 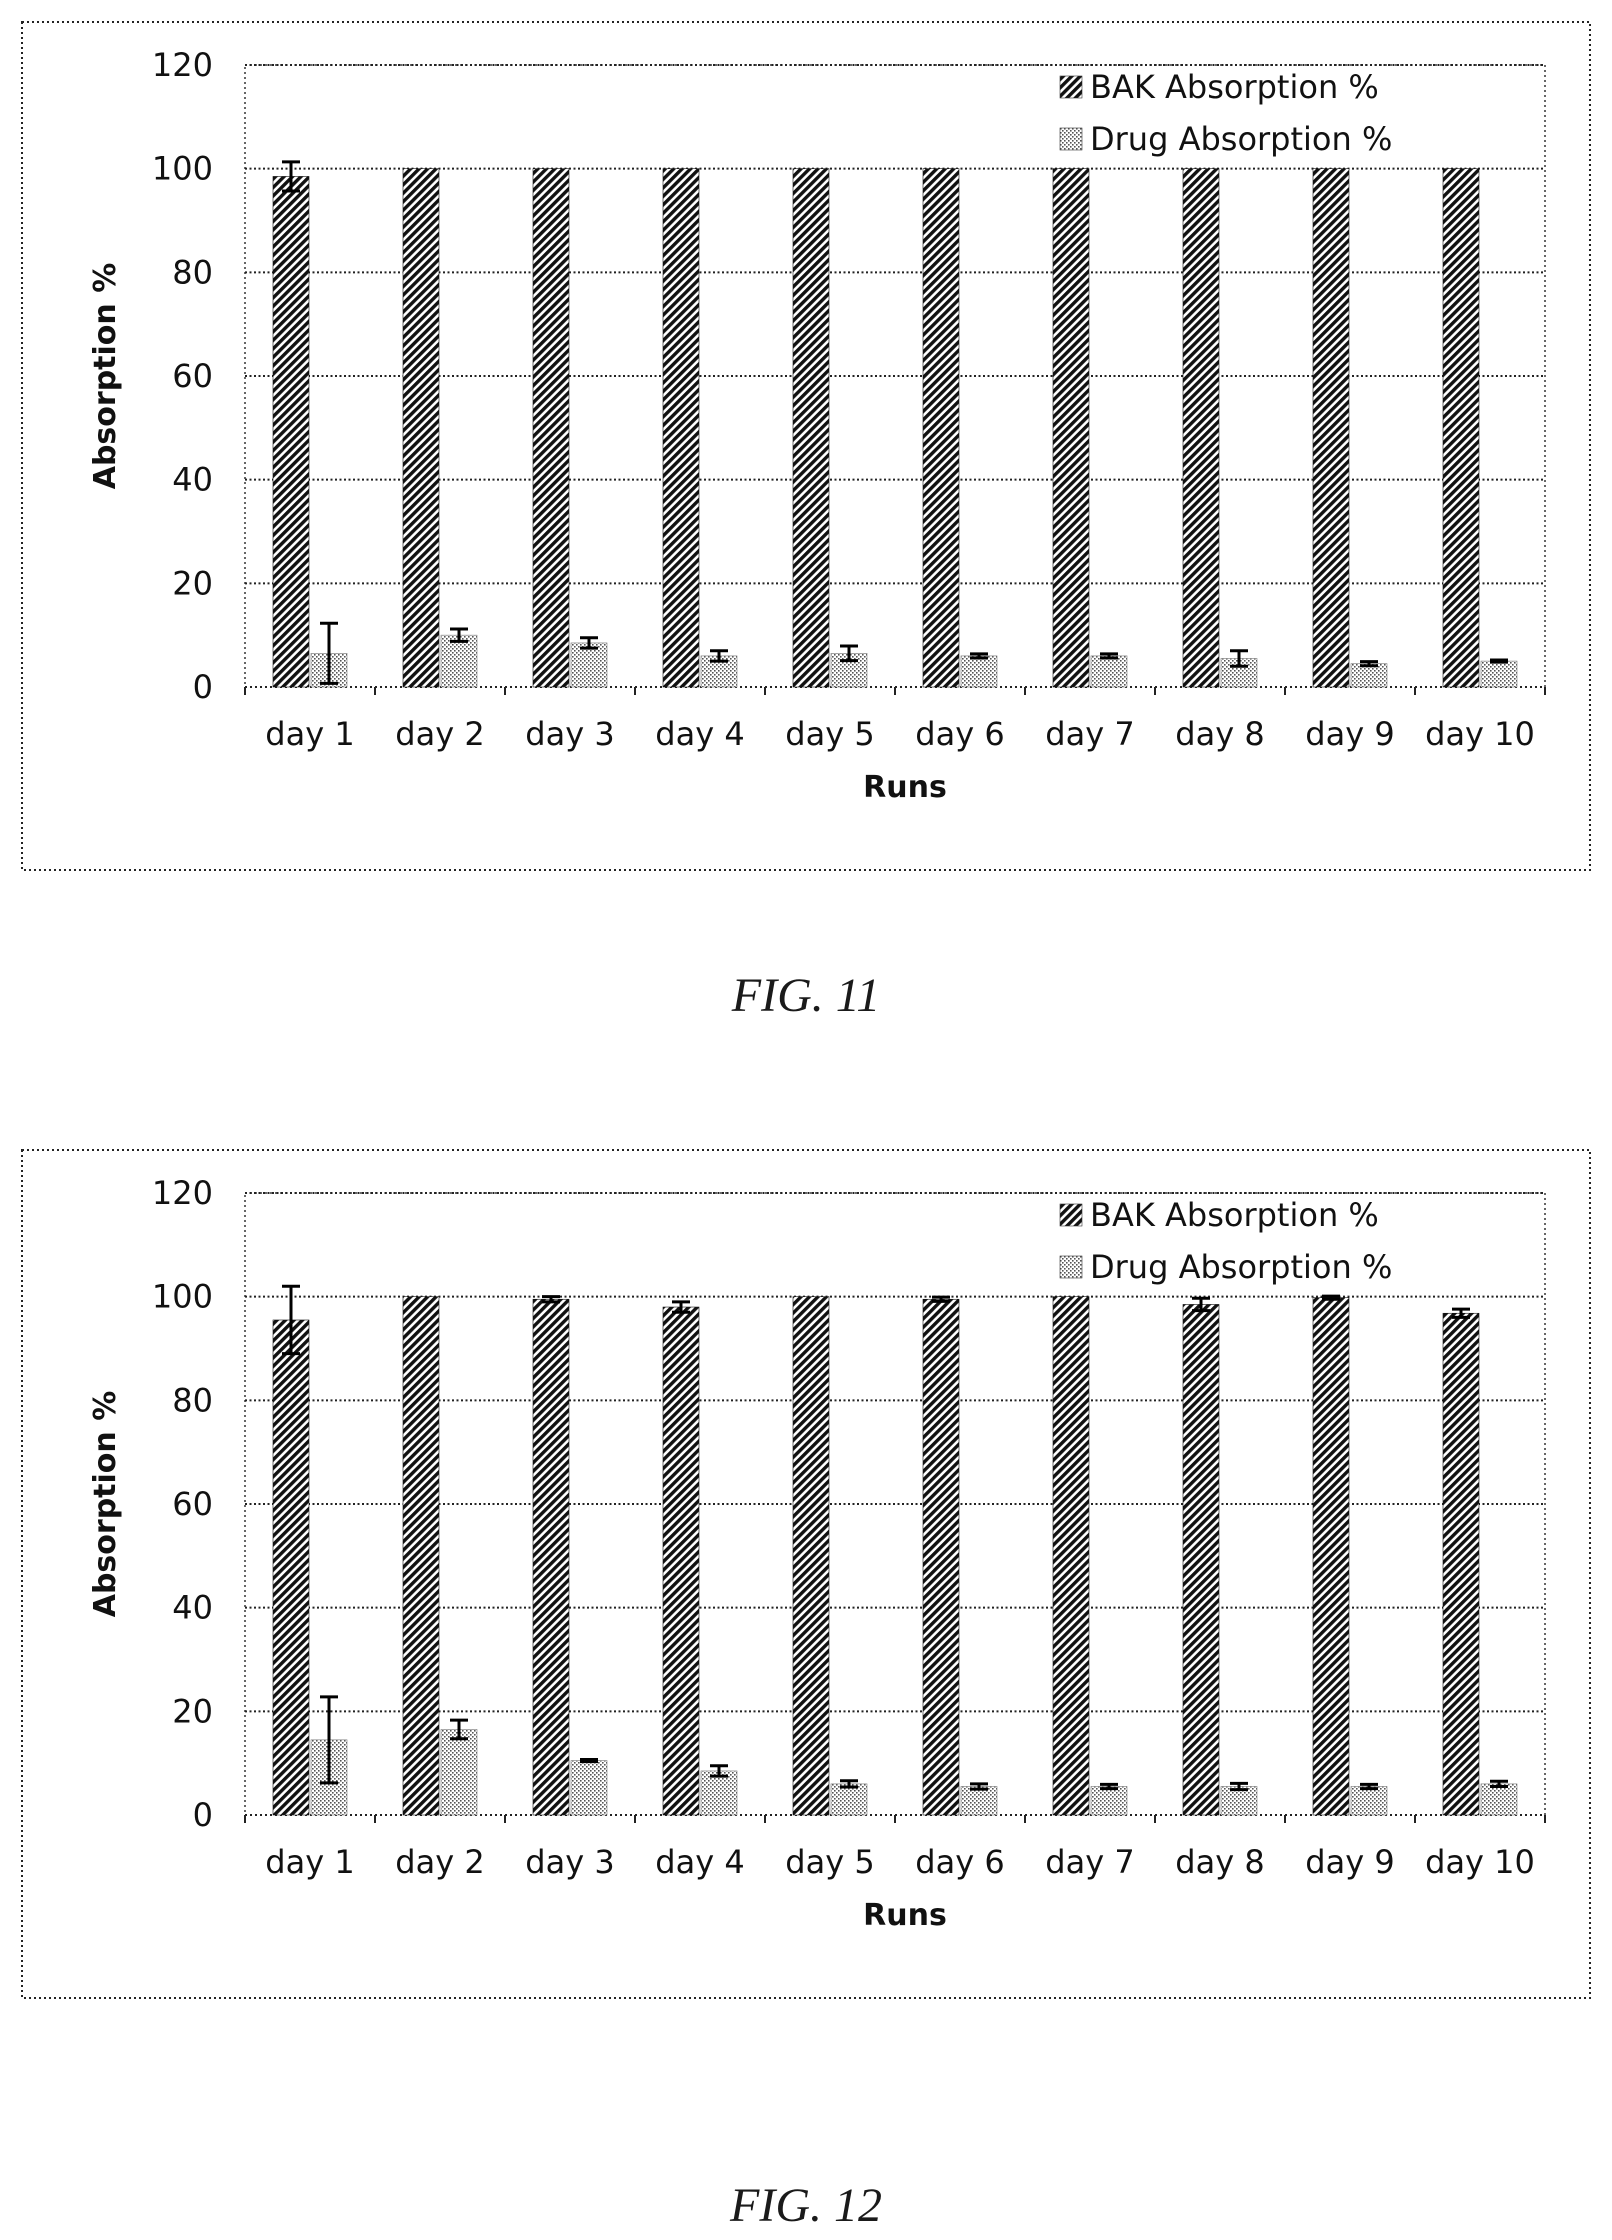 I want to click on figure-caption-12: FIG. 12, so click(x=806, y=2205).